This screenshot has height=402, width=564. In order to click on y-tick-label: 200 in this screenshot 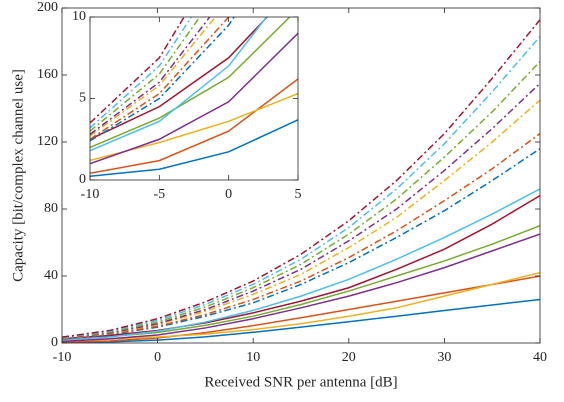, I will do `click(47, 7)`.